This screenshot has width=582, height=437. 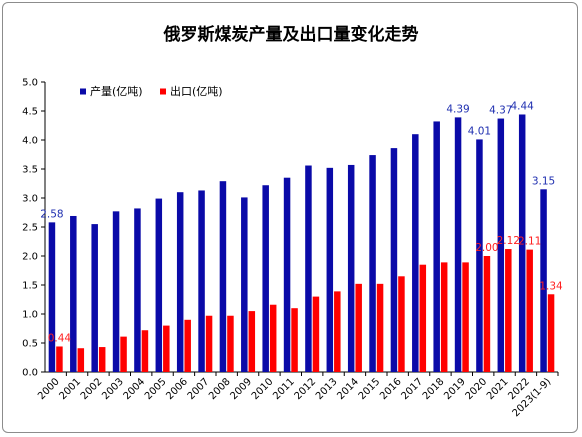 What do you see at coordinates (457, 109) in the screenshot?
I see `data-label-production: 4.39` at bounding box center [457, 109].